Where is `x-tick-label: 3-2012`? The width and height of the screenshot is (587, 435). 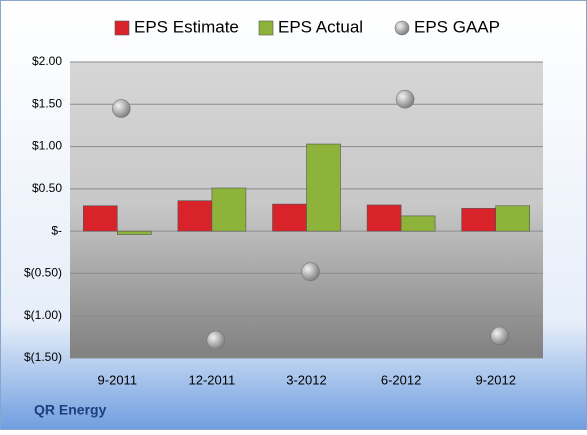
x-tick-label: 3-2012 is located at coordinates (306, 379).